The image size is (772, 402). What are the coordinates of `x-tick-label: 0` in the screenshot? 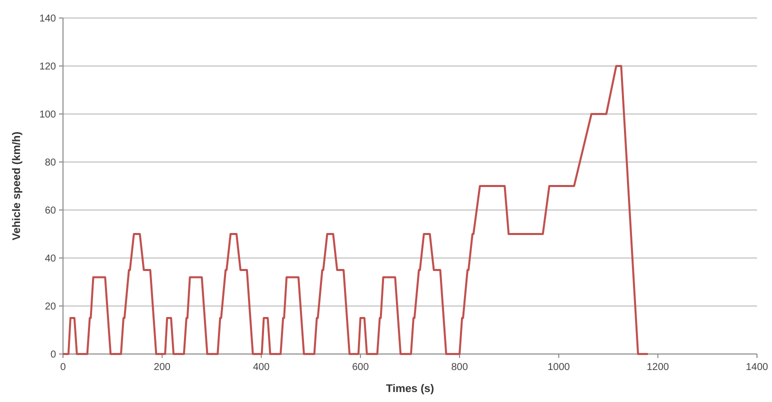 It's located at (63, 367).